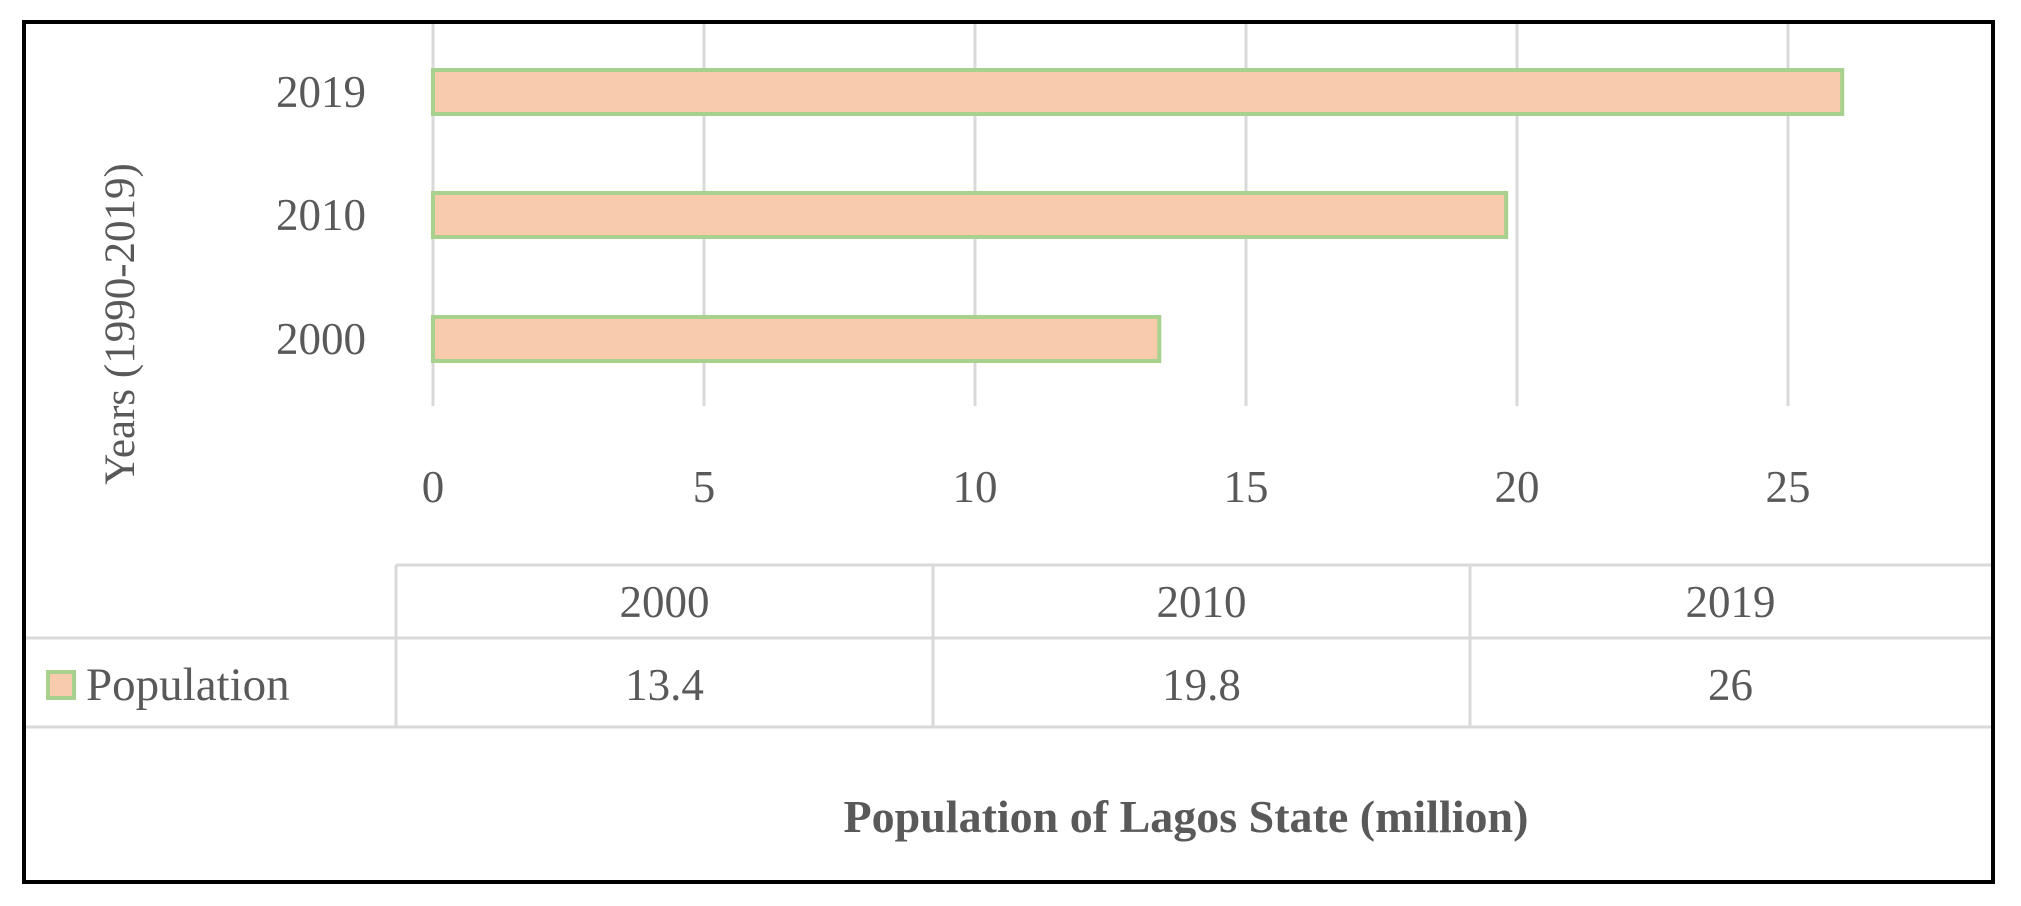 This screenshot has width=2021, height=906. Describe the element at coordinates (704, 487) in the screenshot. I see `x-tick-label-5: 5` at that location.